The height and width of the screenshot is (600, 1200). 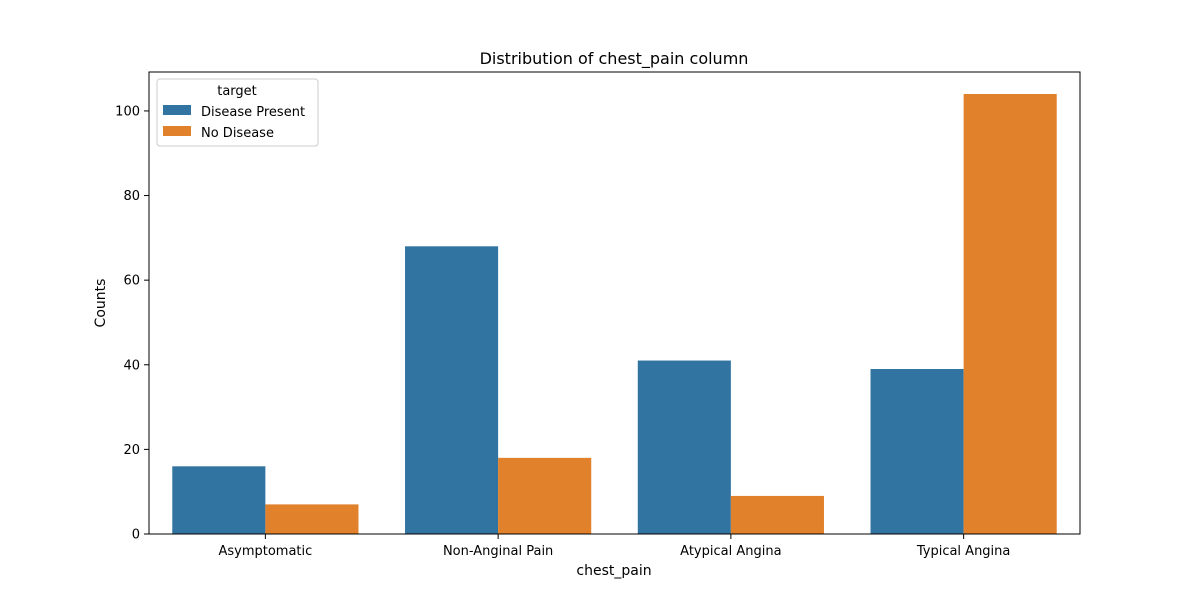 I want to click on legend: target Disease Present No Disease, so click(x=237, y=112).